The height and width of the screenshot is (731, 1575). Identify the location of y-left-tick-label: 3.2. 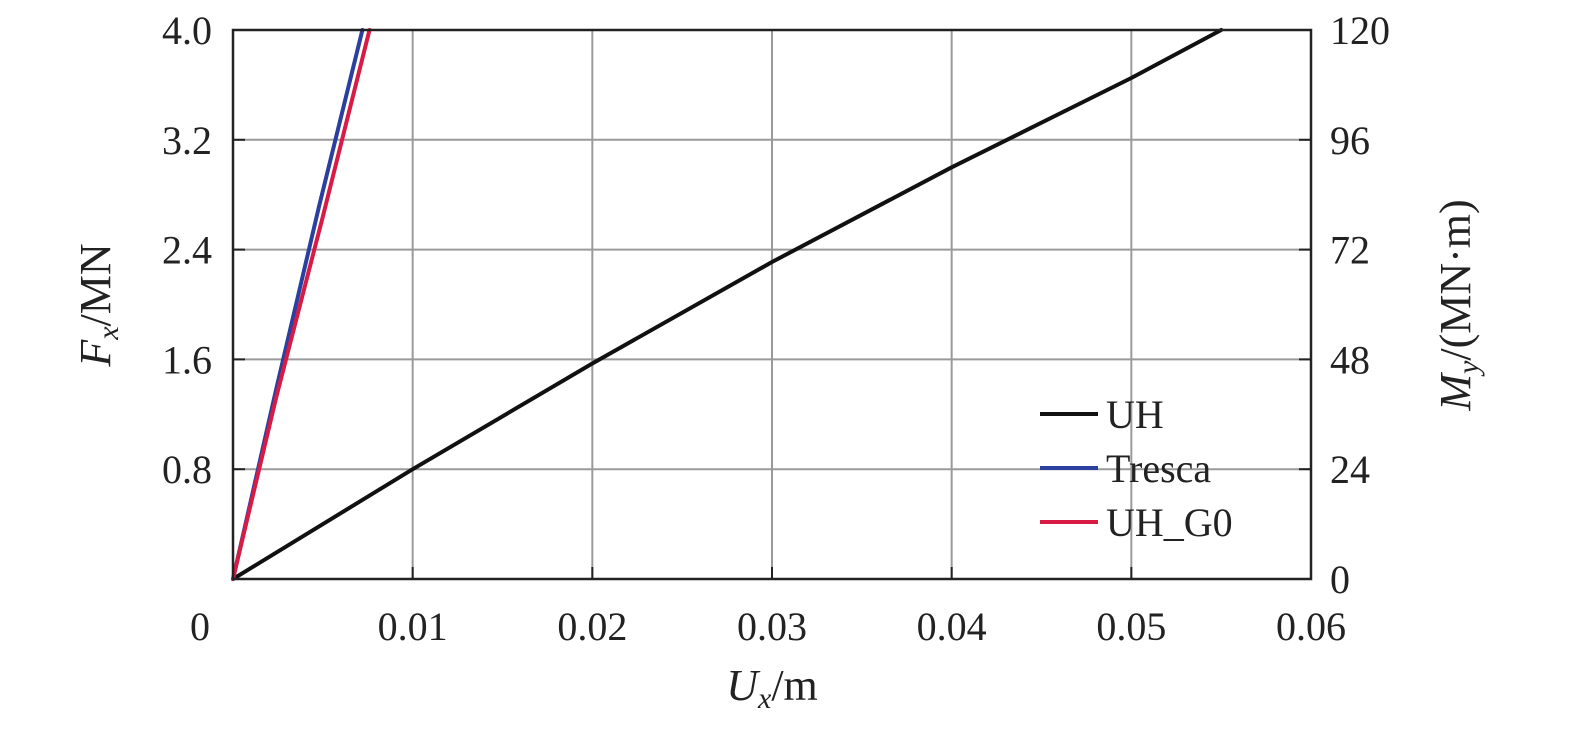
(187, 140).